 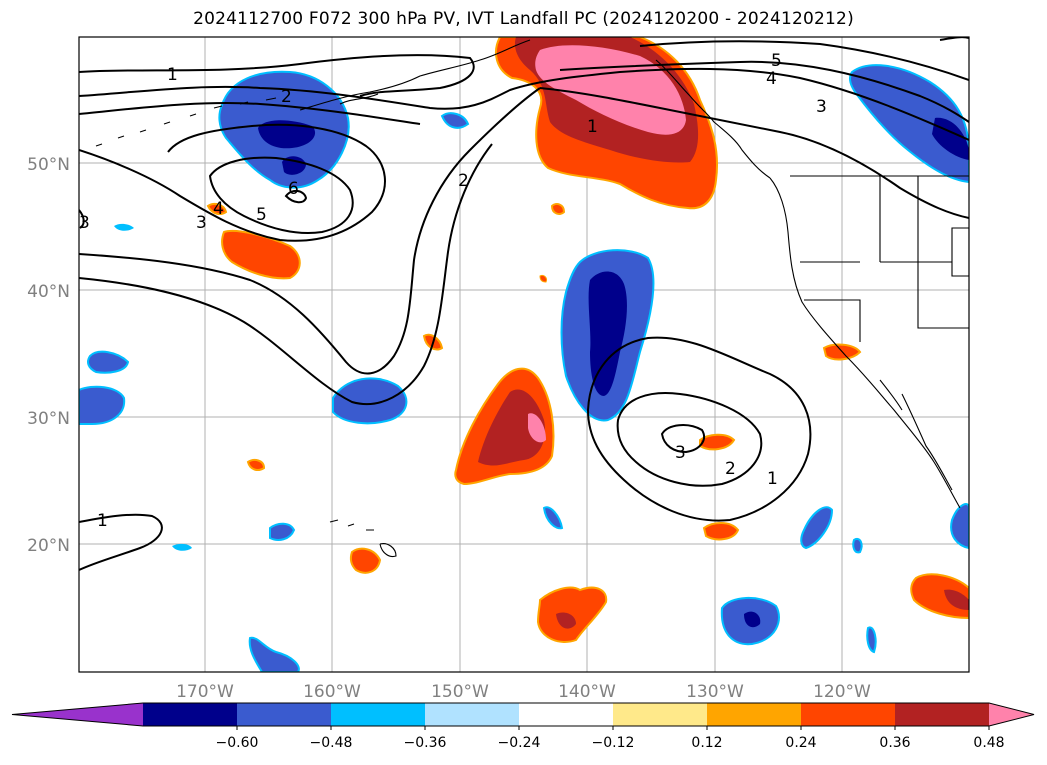 I want to click on neg-region-south-central, so click(x=370, y=401).